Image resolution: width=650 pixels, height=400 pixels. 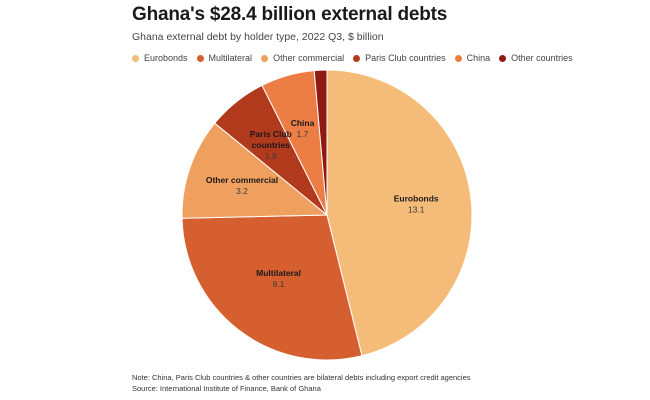 I want to click on slice-name-label: China, so click(x=303, y=123).